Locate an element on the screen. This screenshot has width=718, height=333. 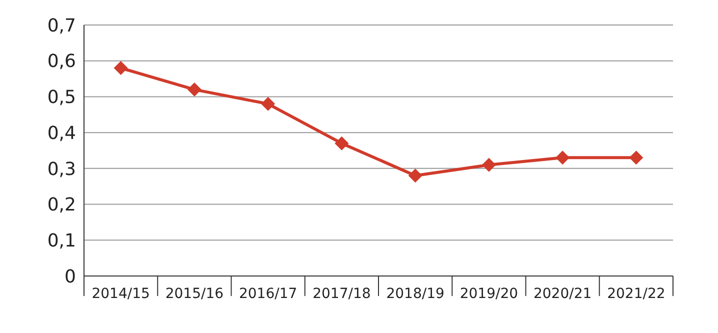
y-tick-label: 0,3 is located at coordinates (61, 169).